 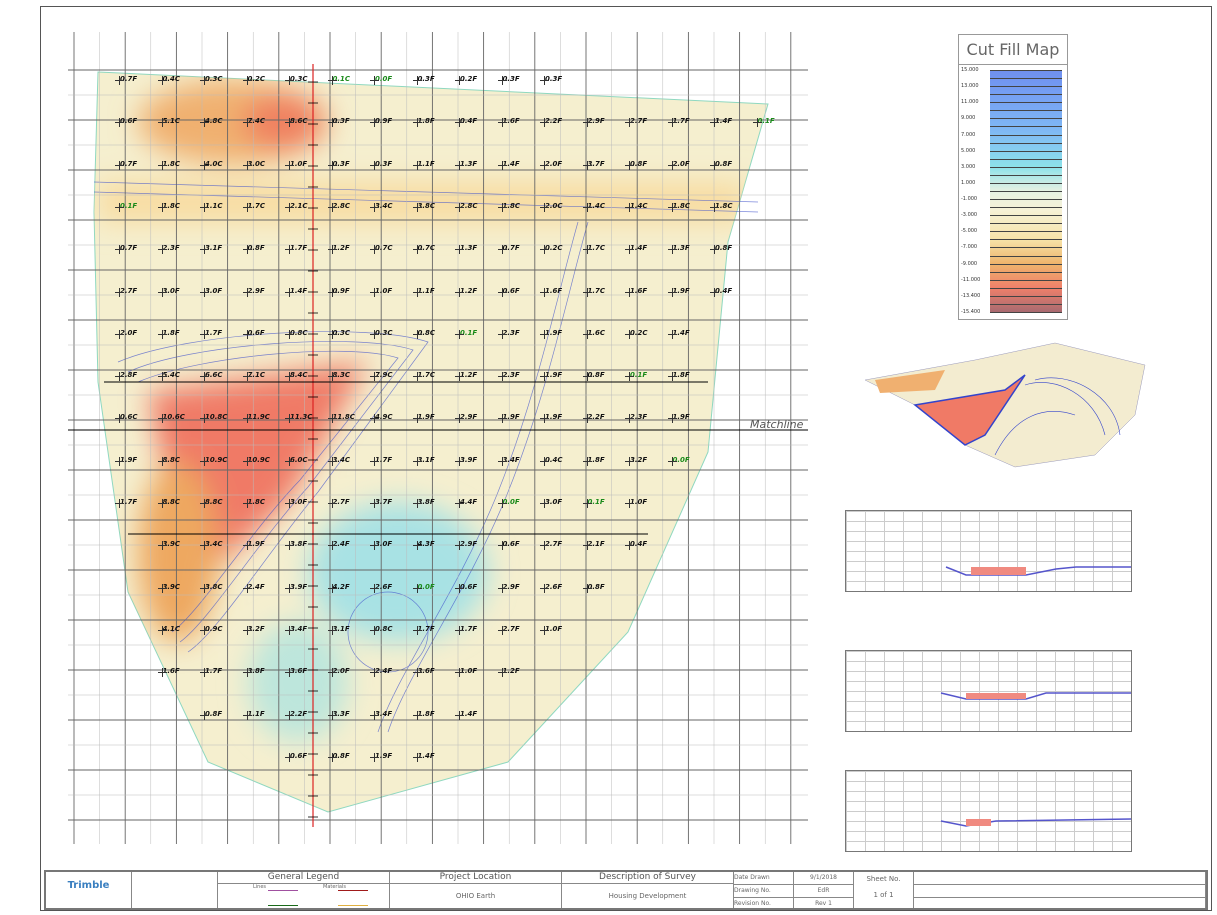 What do you see at coordinates (971, 295) in the screenshot?
I see `legend-value: -13.400` at bounding box center [971, 295].